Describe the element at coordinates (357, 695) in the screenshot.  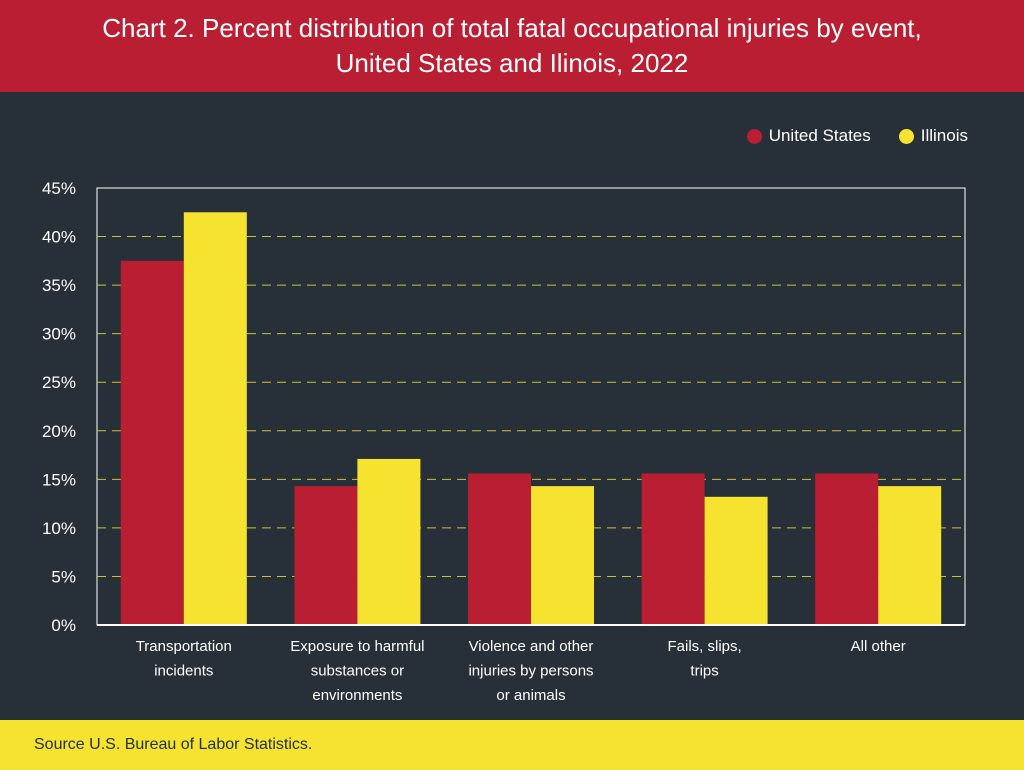
I see `x-tick-label-line: environments` at that location.